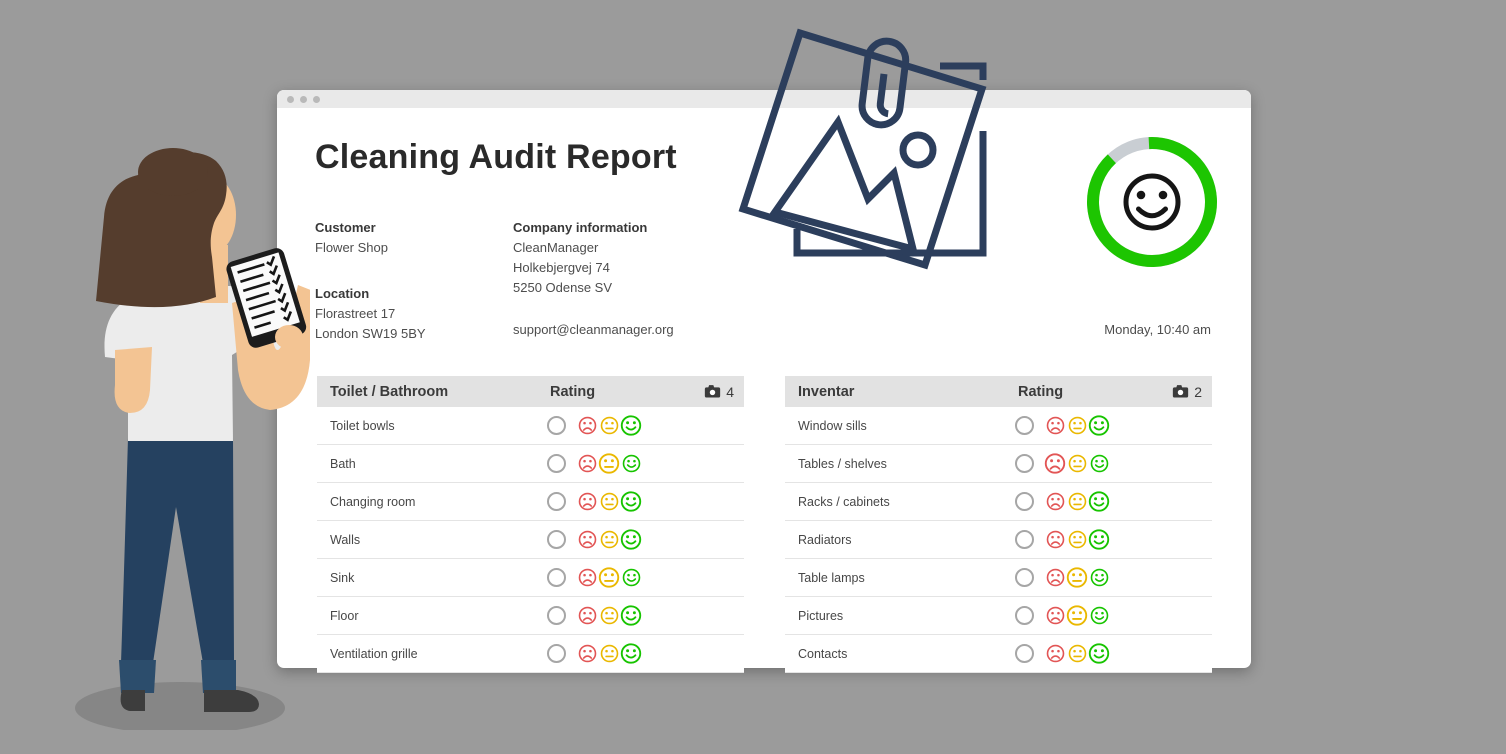 This screenshot has height=754, width=1506. What do you see at coordinates (844, 501) in the screenshot?
I see `row-label: Racks / cabinets` at bounding box center [844, 501].